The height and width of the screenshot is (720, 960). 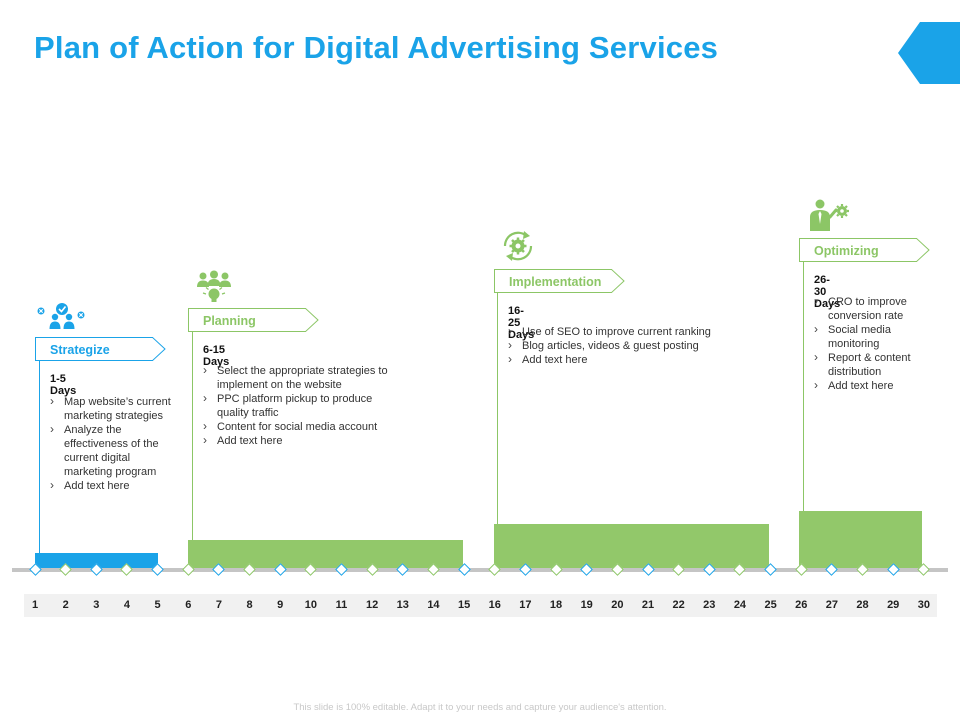 I want to click on bullet-item: Use of SEO to improve current ranking, so click(x=628, y=331).